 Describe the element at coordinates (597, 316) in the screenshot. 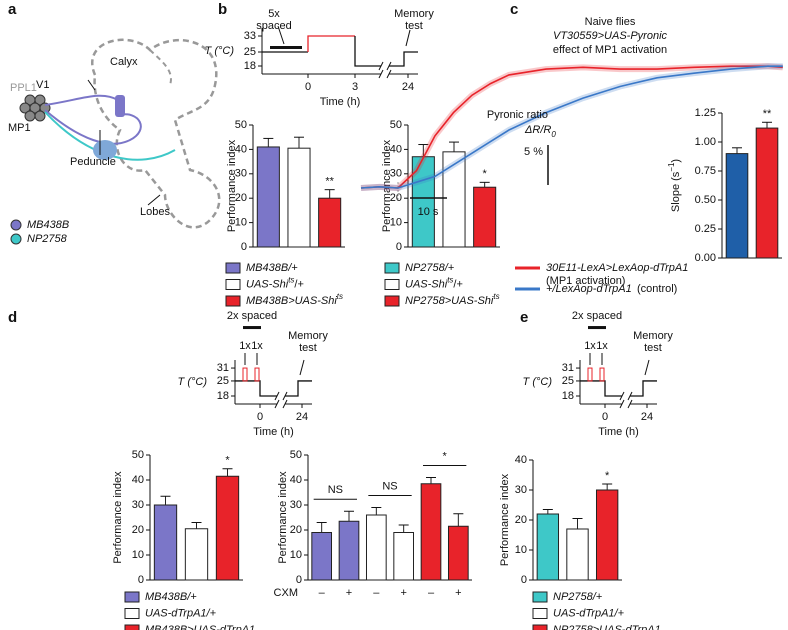

I see `training-label: 2x spaced` at that location.